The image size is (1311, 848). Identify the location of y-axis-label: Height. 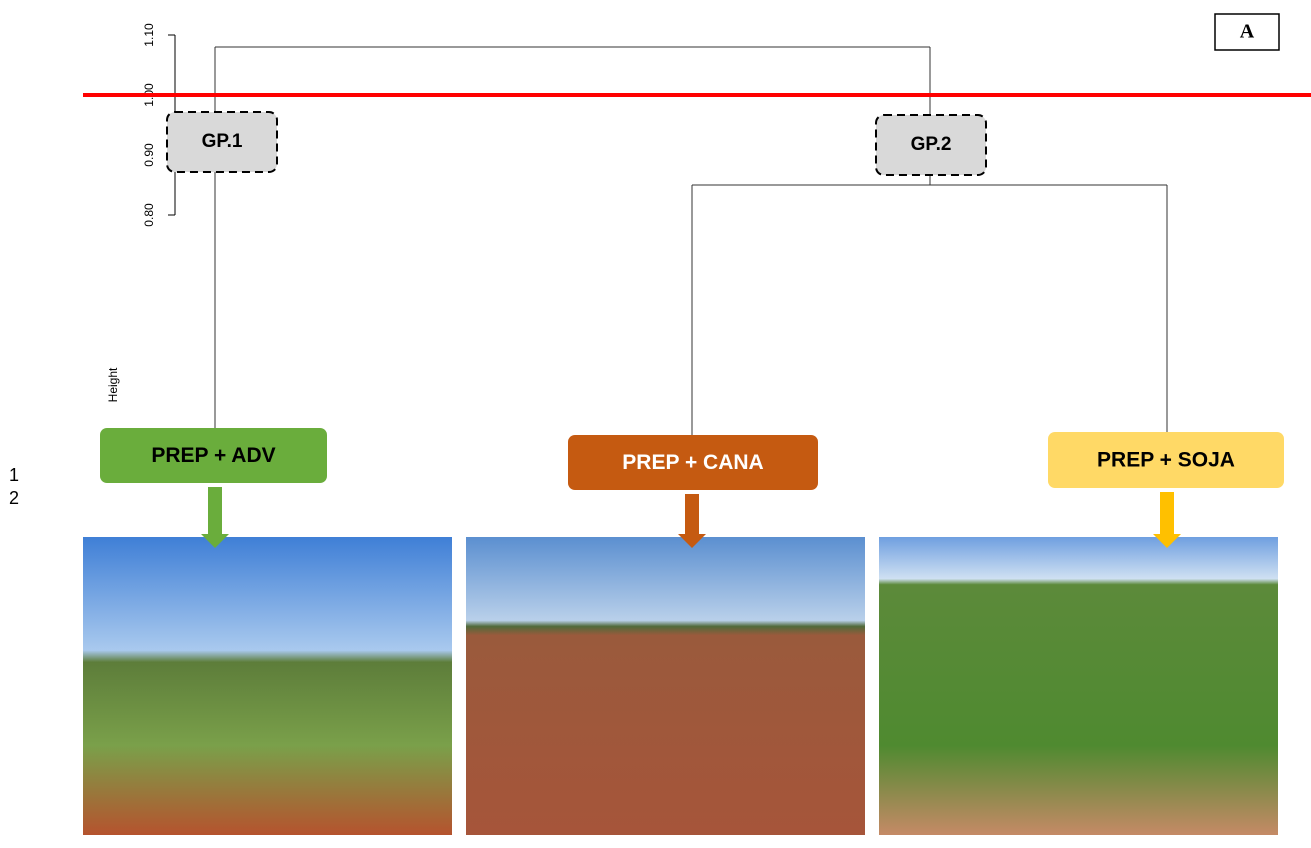
(113, 384).